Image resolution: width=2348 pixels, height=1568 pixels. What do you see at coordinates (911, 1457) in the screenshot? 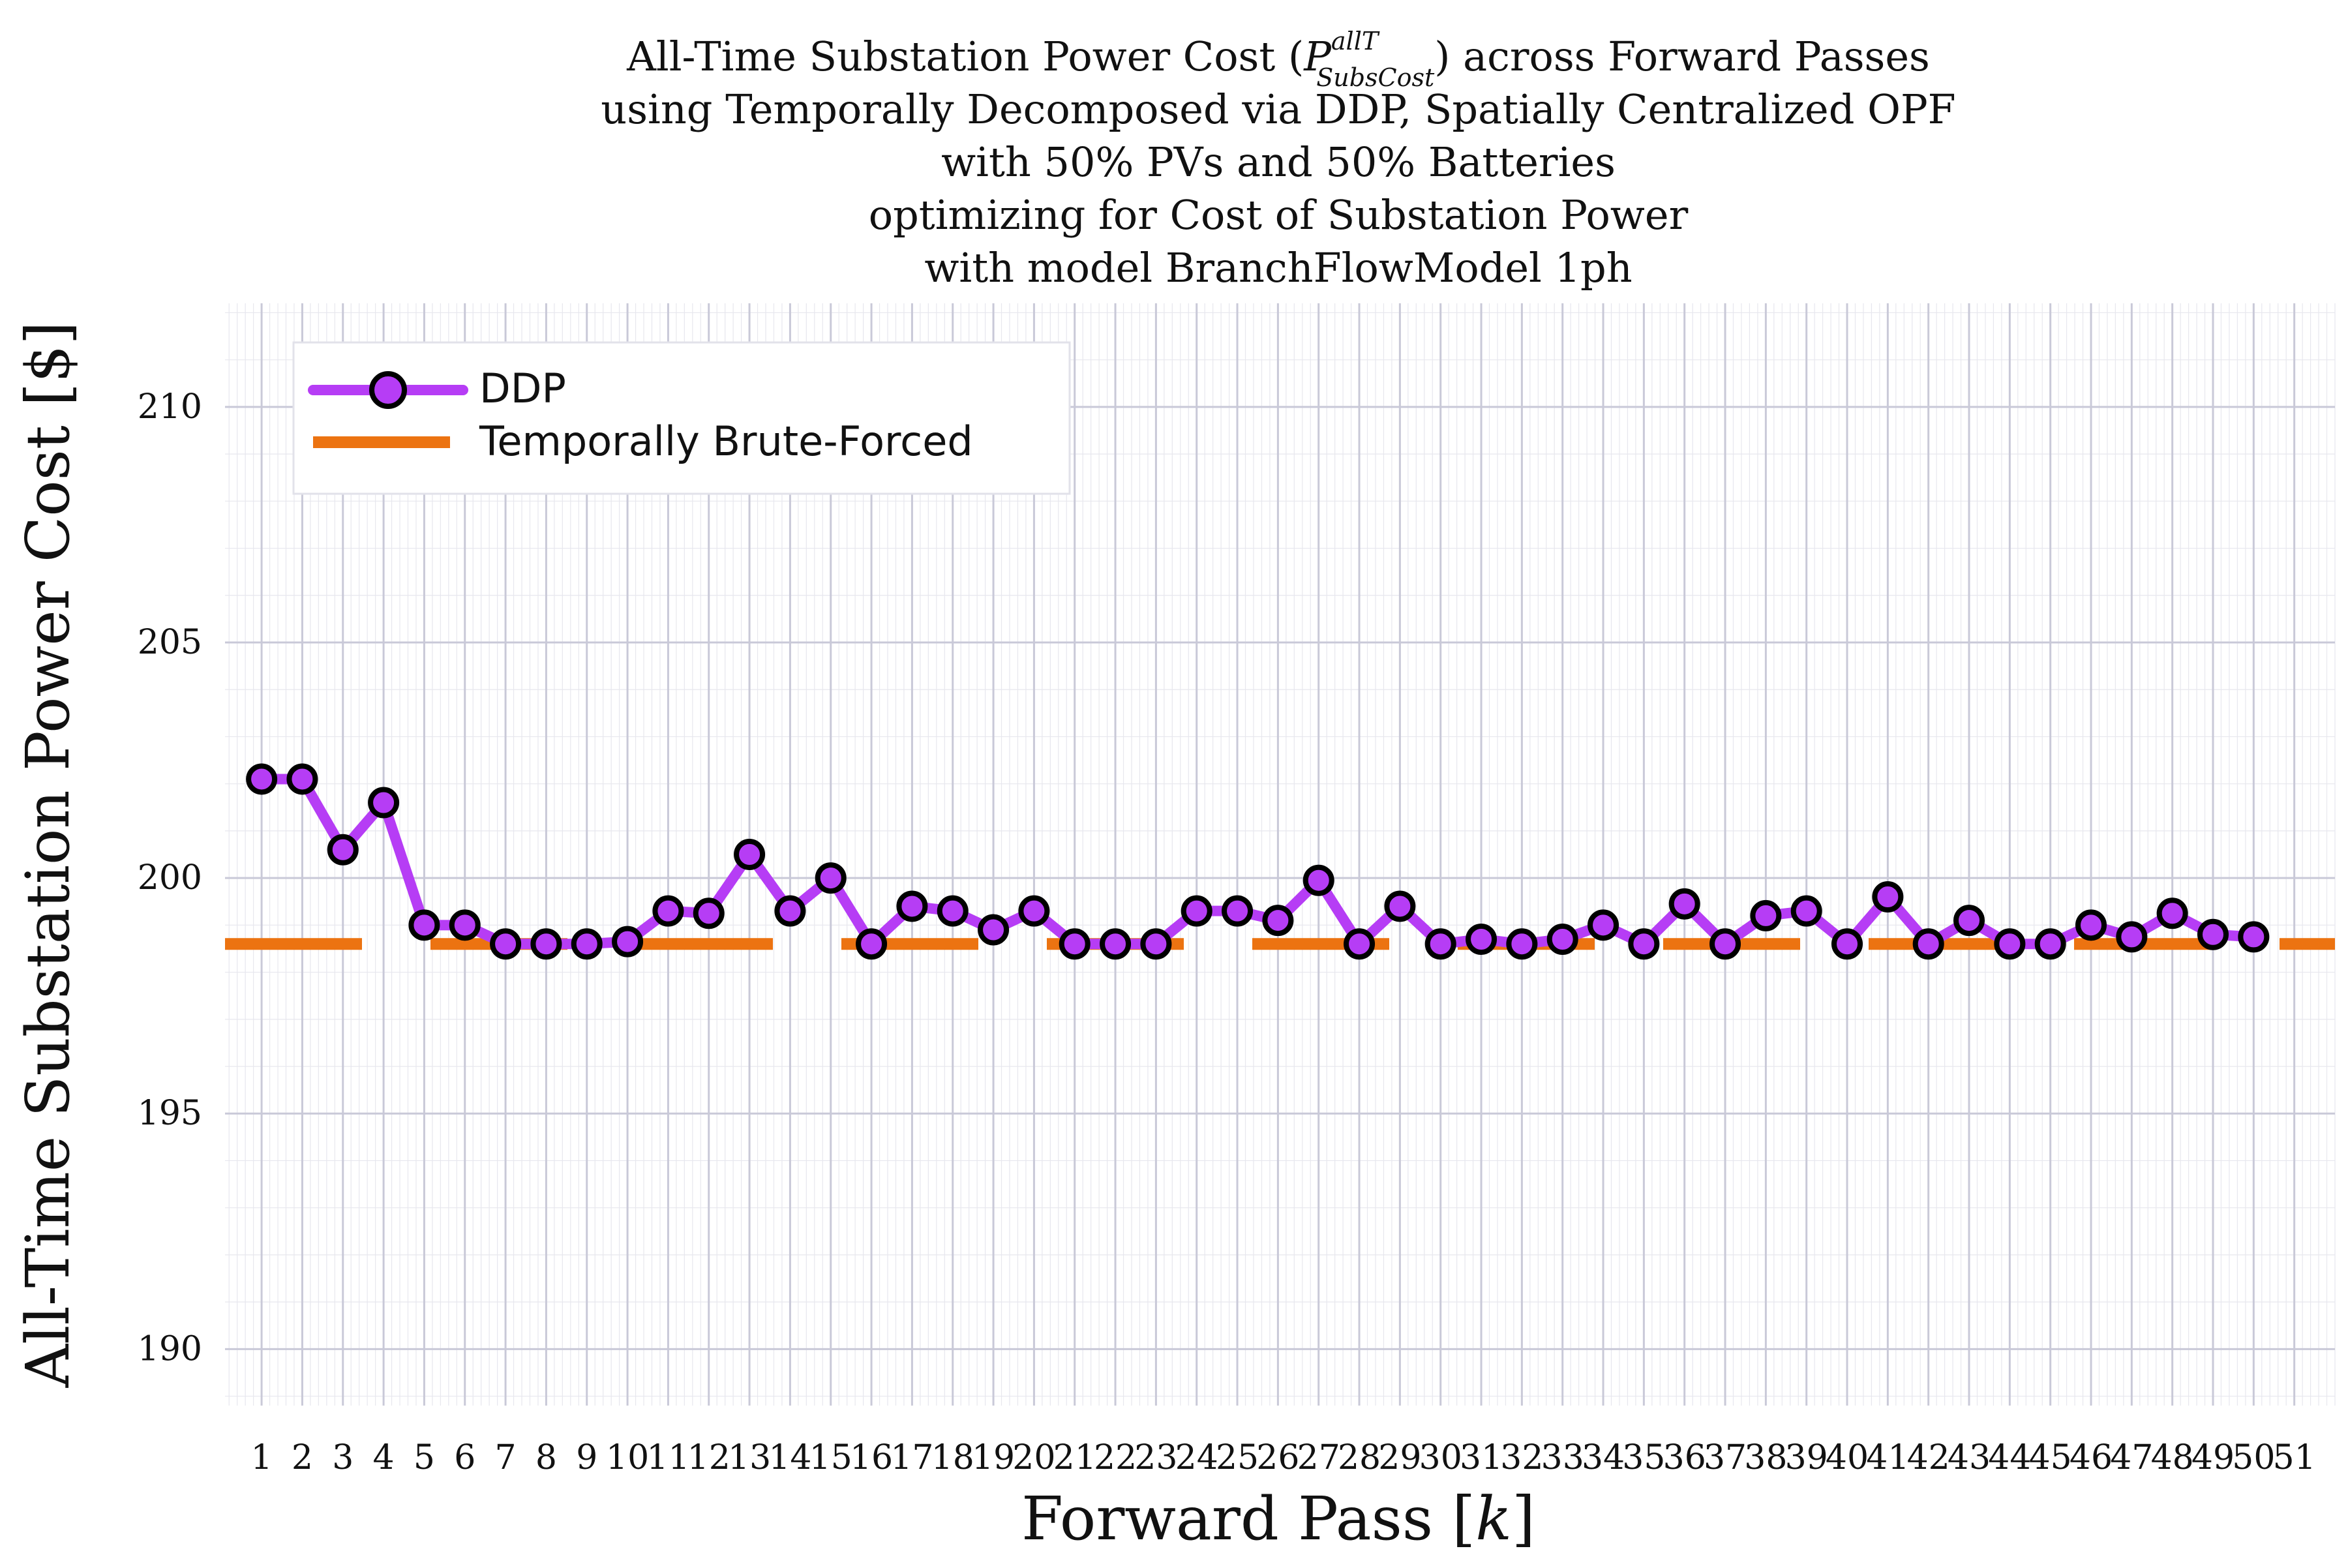
I see `x-tick-label: 17` at bounding box center [911, 1457].